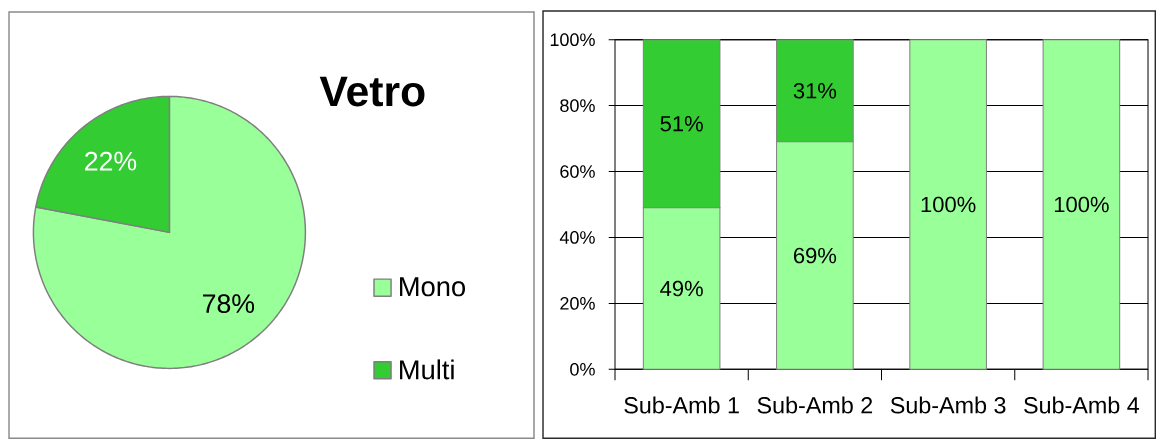 The height and width of the screenshot is (439, 1156). I want to click on x-tick-label: Sub-Amb 4, so click(1082, 405).